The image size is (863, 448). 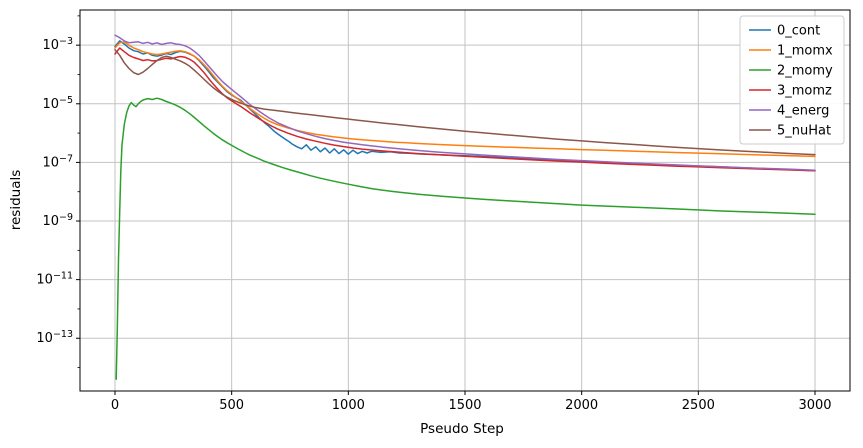 What do you see at coordinates (805, 71) in the screenshot?
I see `legend-label-2_momy: 2_momy` at bounding box center [805, 71].